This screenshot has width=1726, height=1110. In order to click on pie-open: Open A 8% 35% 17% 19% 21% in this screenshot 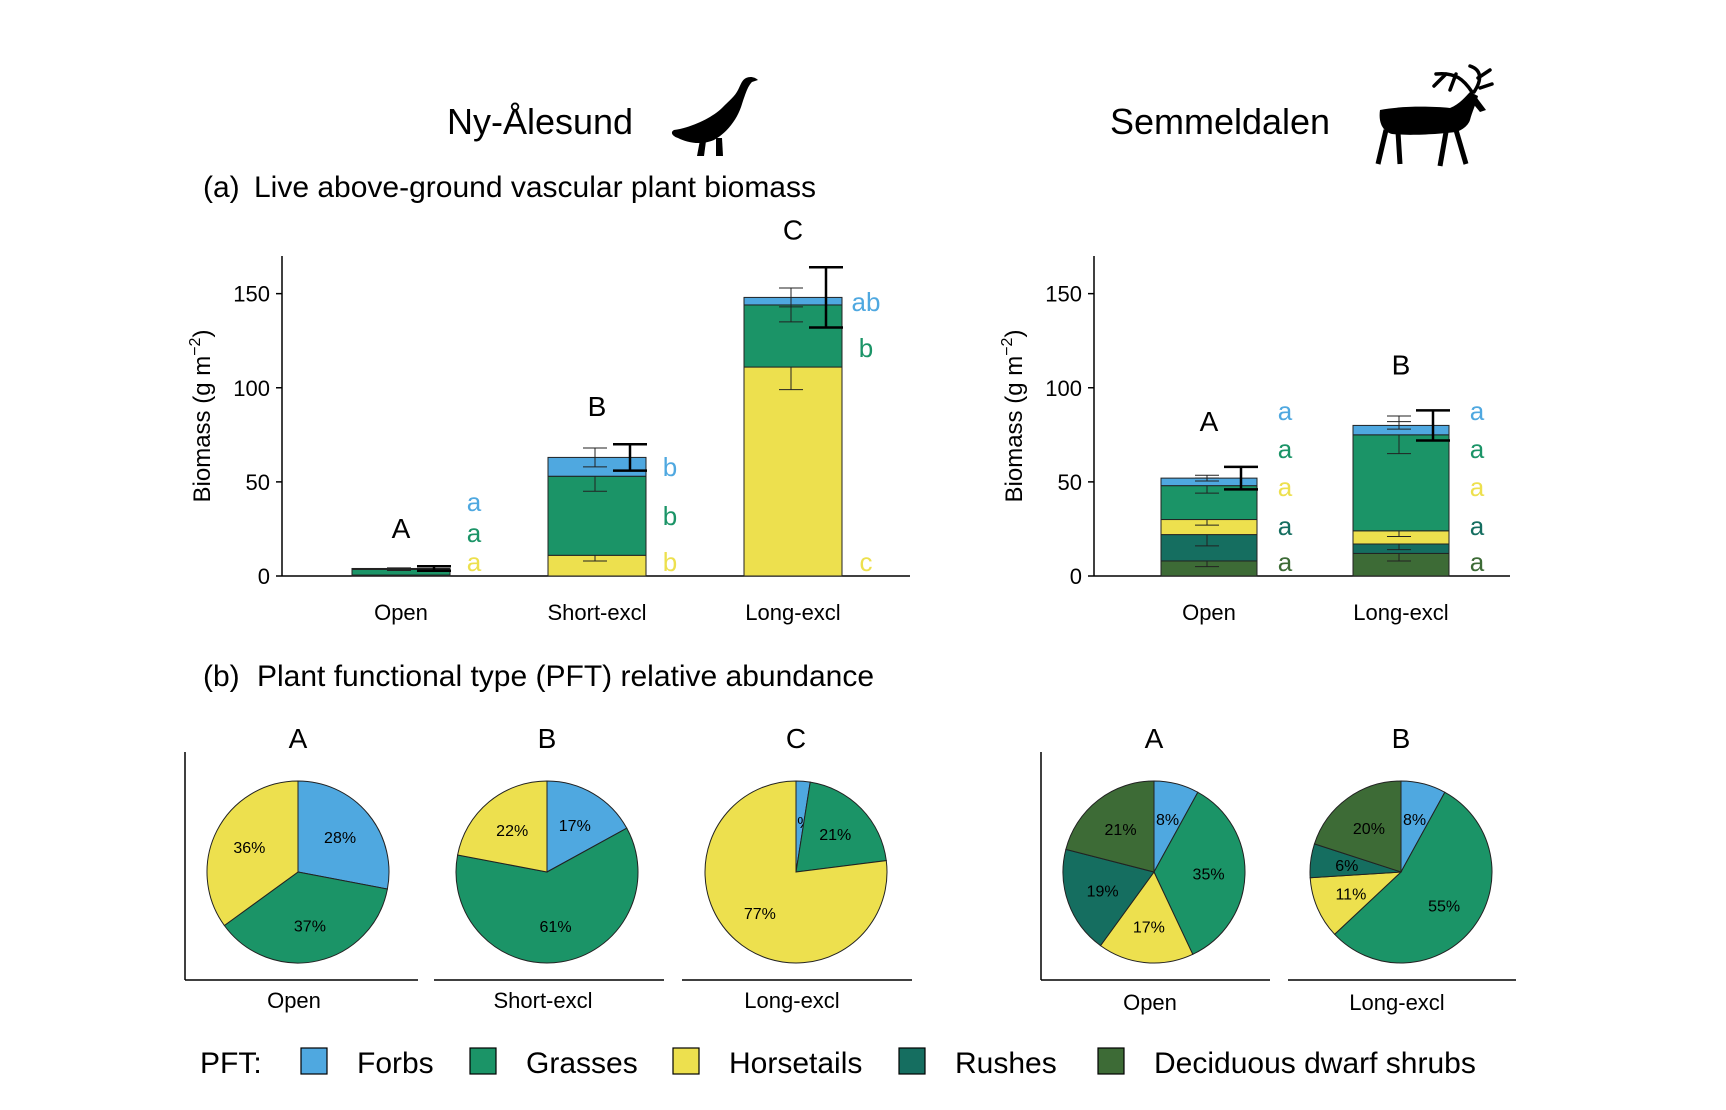, I will do `click(1155, 869)`.